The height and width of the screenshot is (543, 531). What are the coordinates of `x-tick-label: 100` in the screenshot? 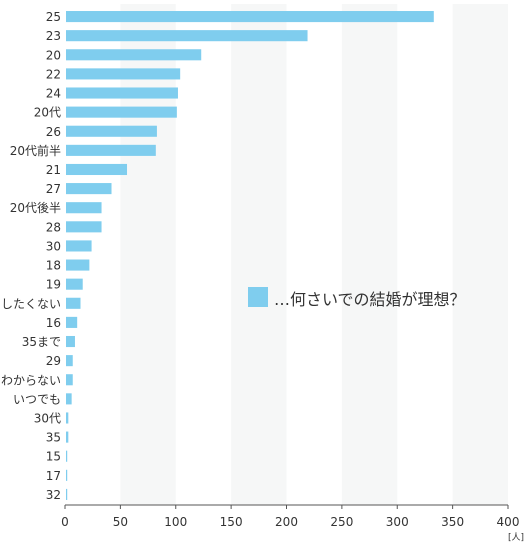 It's located at (175, 522).